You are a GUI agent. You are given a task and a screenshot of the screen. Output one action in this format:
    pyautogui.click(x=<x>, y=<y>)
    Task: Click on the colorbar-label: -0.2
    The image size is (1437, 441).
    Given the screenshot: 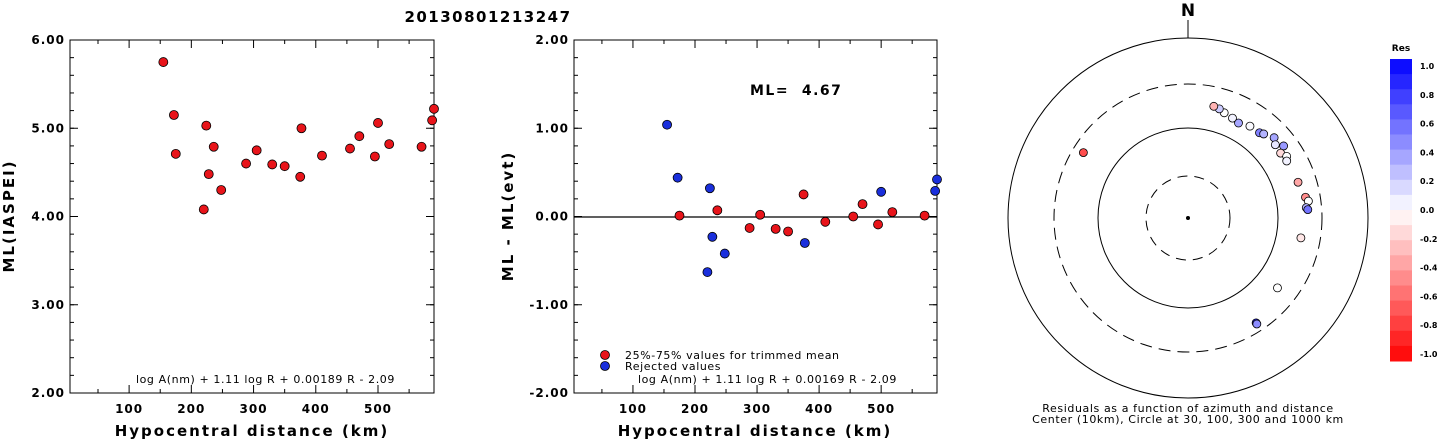 What is the action you would take?
    pyautogui.click(x=1428, y=239)
    